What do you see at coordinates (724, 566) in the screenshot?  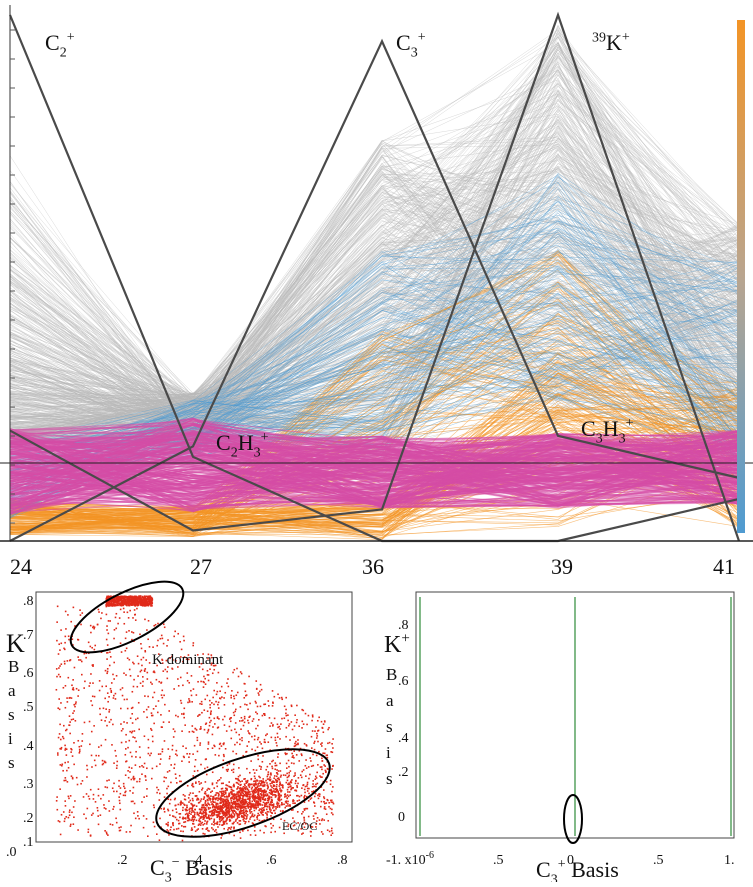 I see `x-tick-label: 41` at bounding box center [724, 566].